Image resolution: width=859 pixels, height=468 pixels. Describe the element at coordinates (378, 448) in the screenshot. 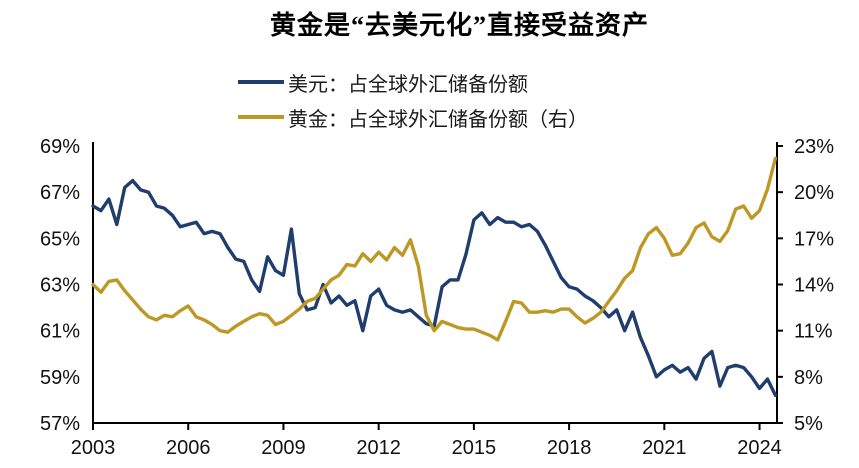

I see `x-axis-tick-label: 2012` at that location.